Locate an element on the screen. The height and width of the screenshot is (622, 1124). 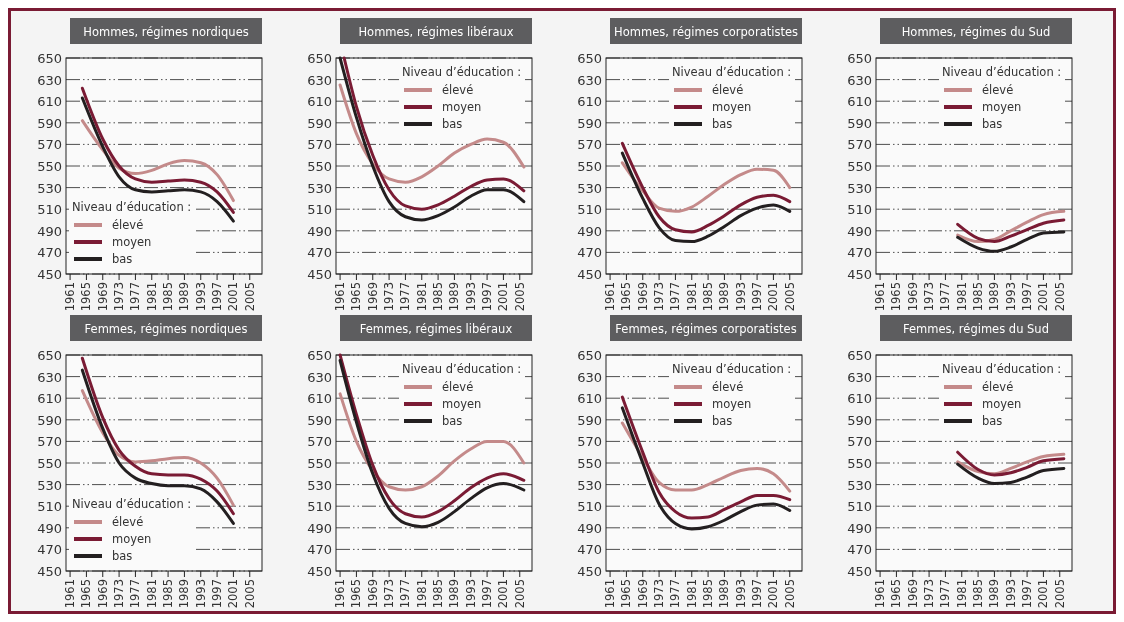
x-tick-label: 1969 is located at coordinates (102, 297).